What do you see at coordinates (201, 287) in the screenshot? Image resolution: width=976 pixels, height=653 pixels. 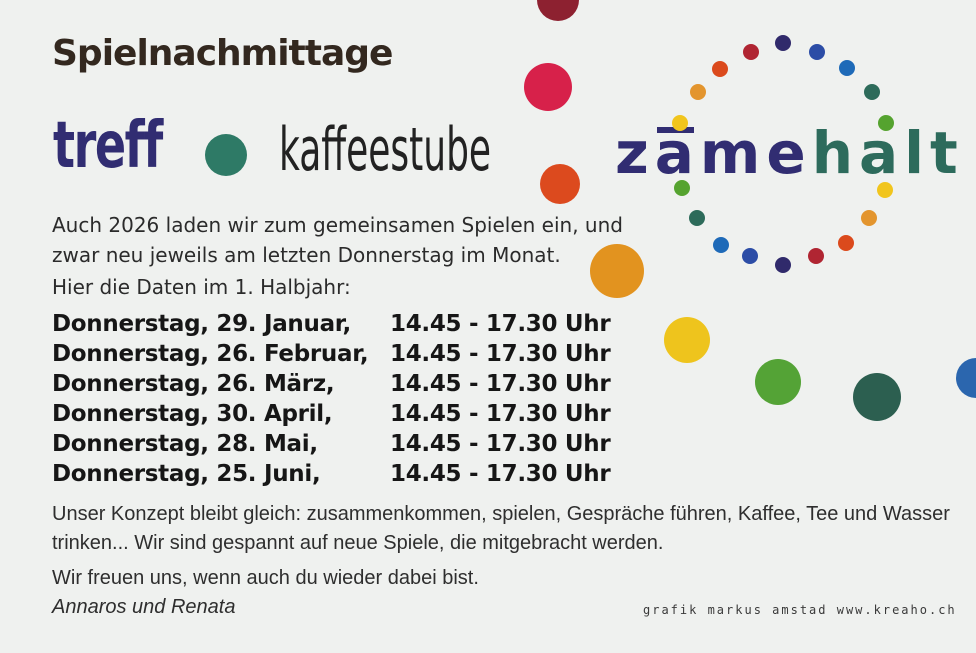 I see `dates-heading: Hier die Daten im 1. Halbjahr:` at bounding box center [201, 287].